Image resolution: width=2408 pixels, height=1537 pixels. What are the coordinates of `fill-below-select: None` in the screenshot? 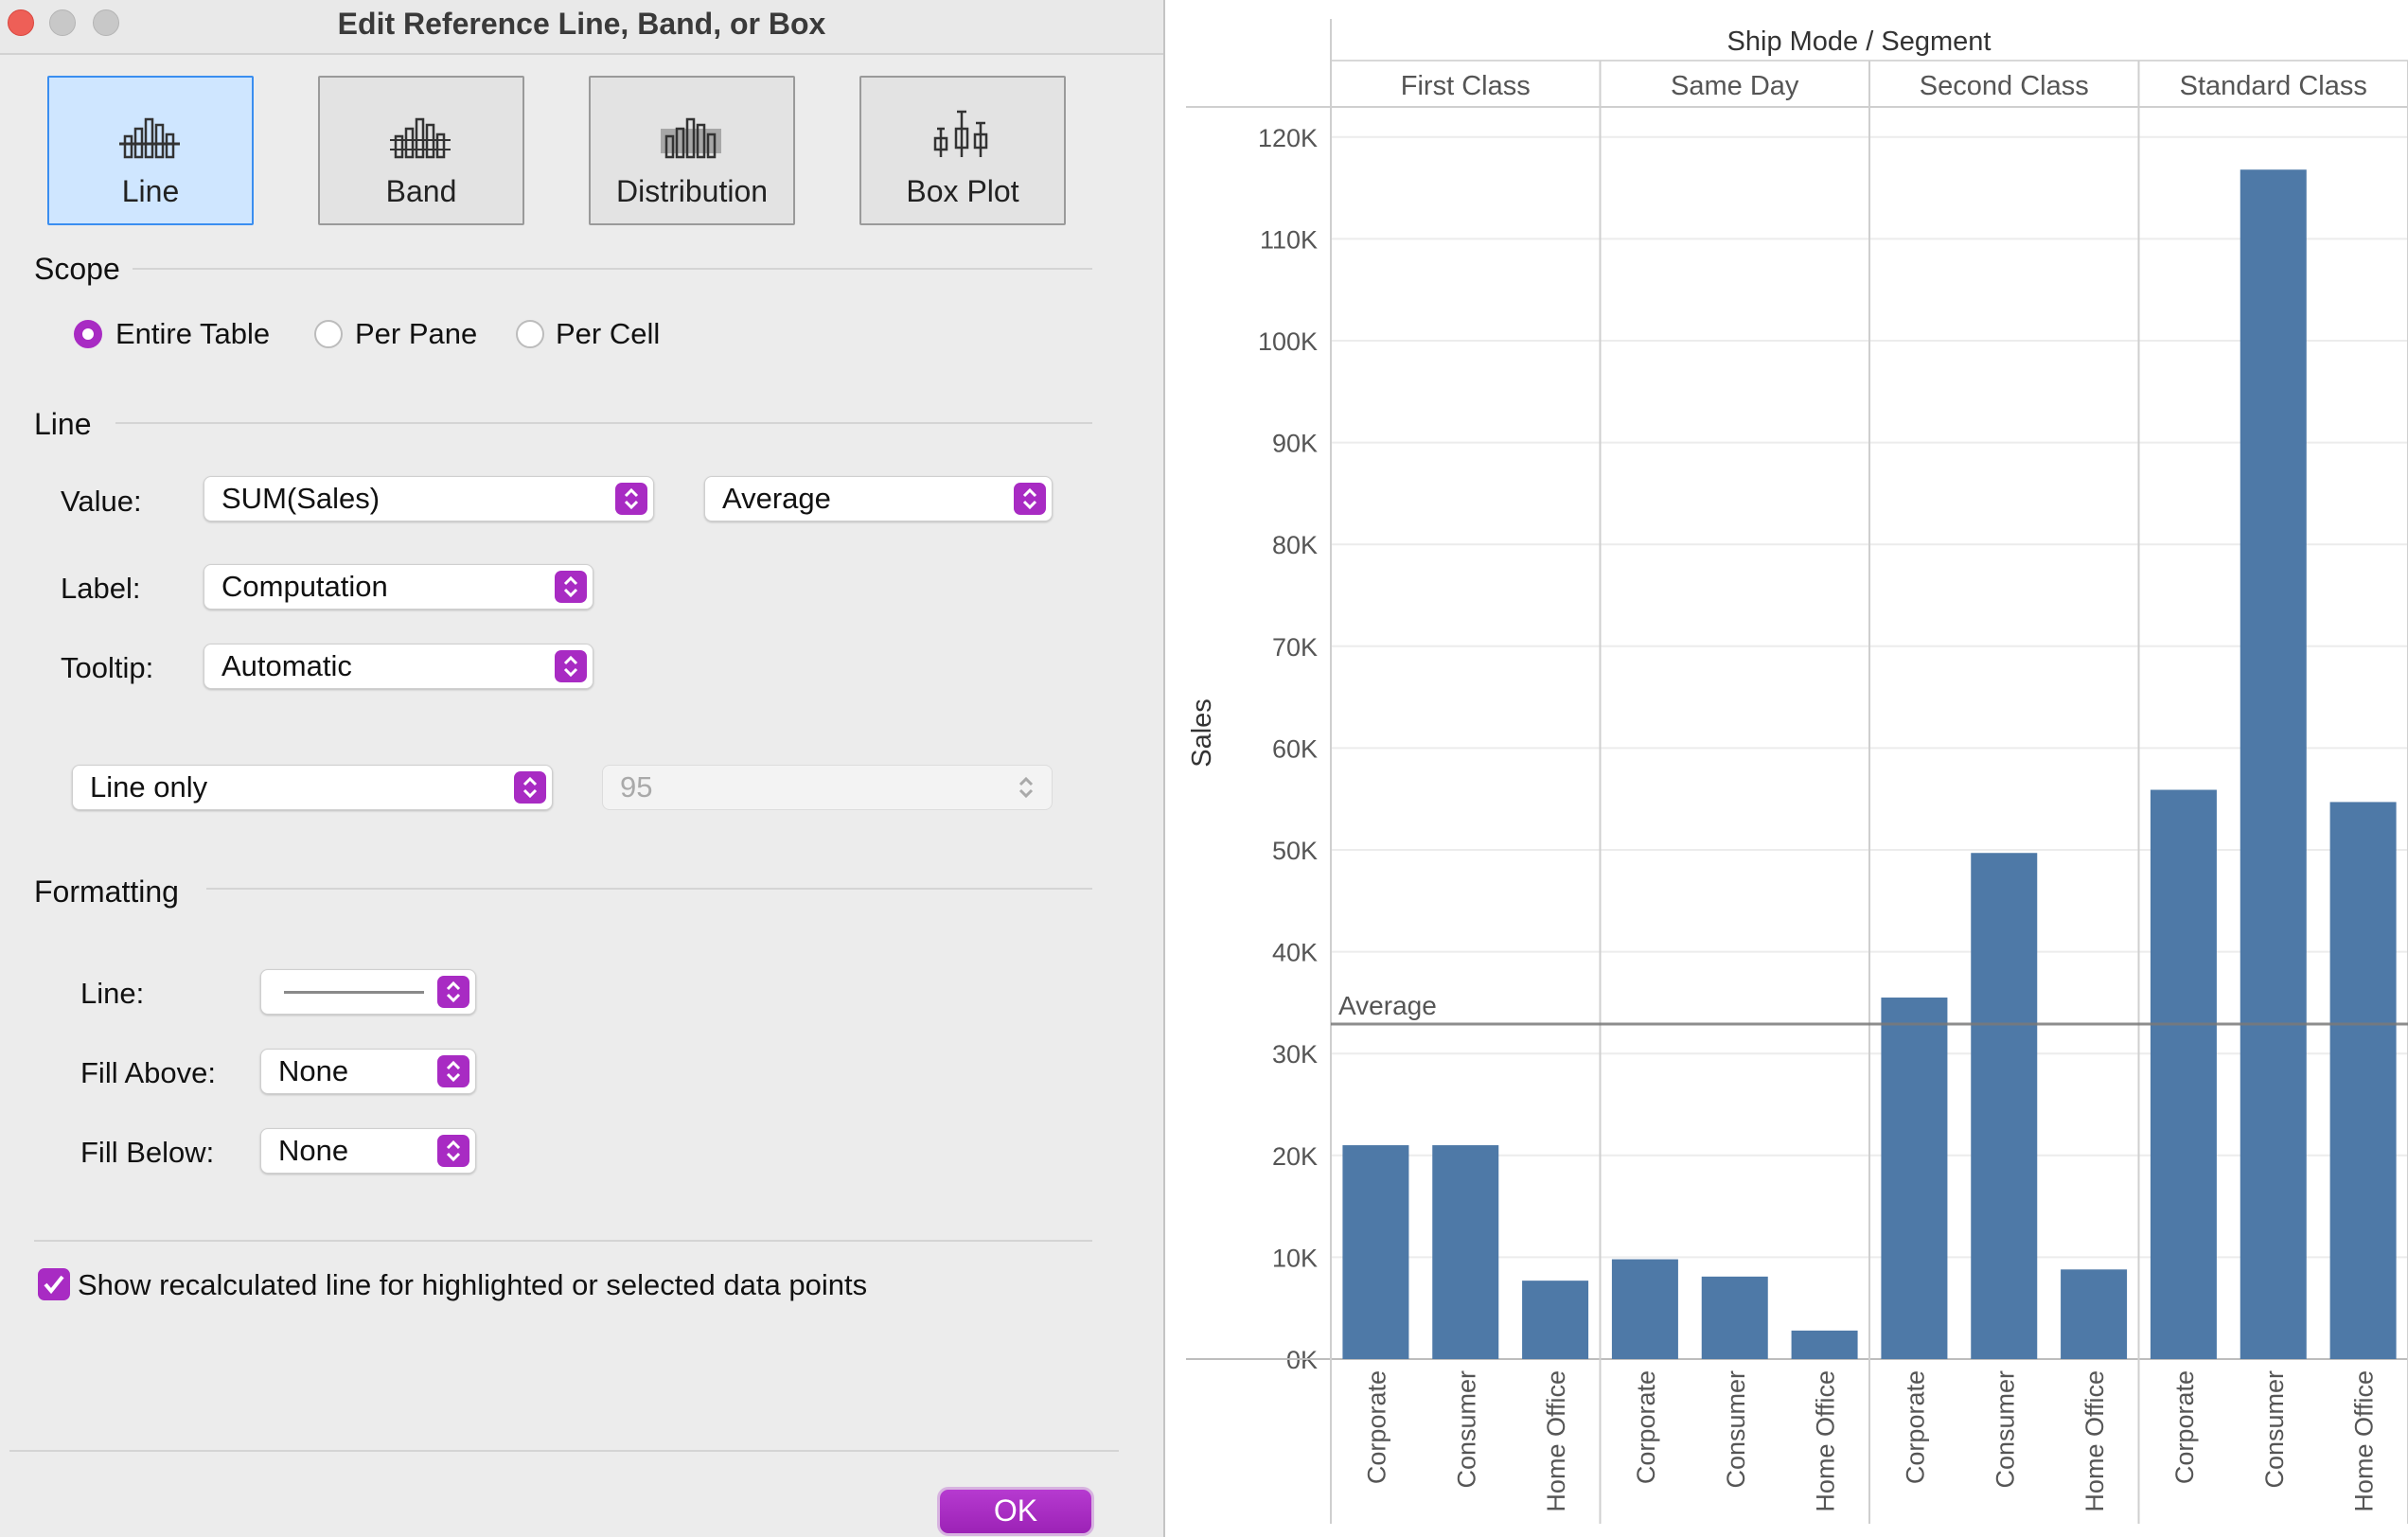 It's located at (368, 1151).